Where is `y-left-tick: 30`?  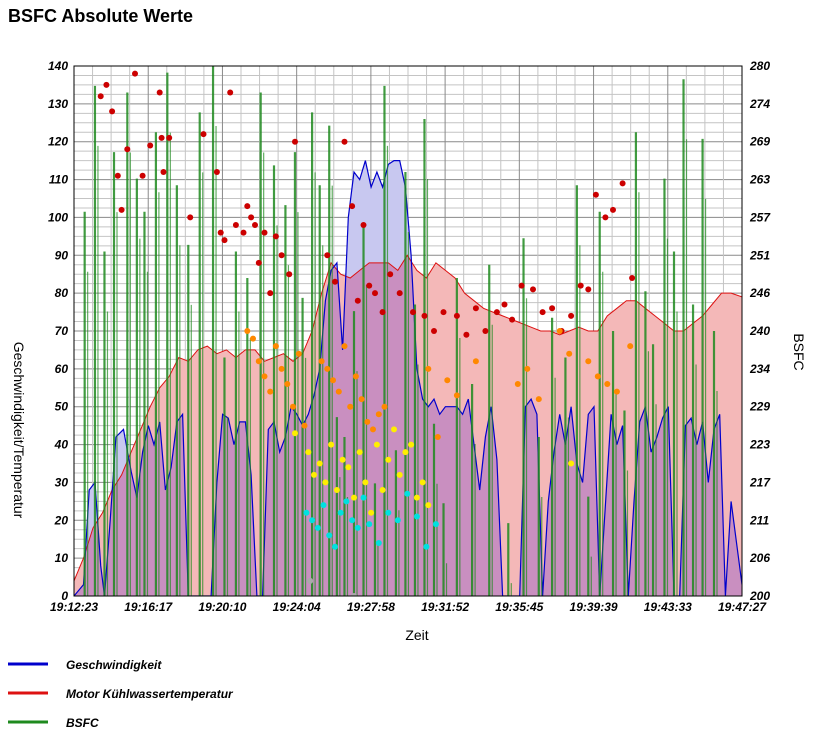 y-left-tick: 30 is located at coordinates (62, 482).